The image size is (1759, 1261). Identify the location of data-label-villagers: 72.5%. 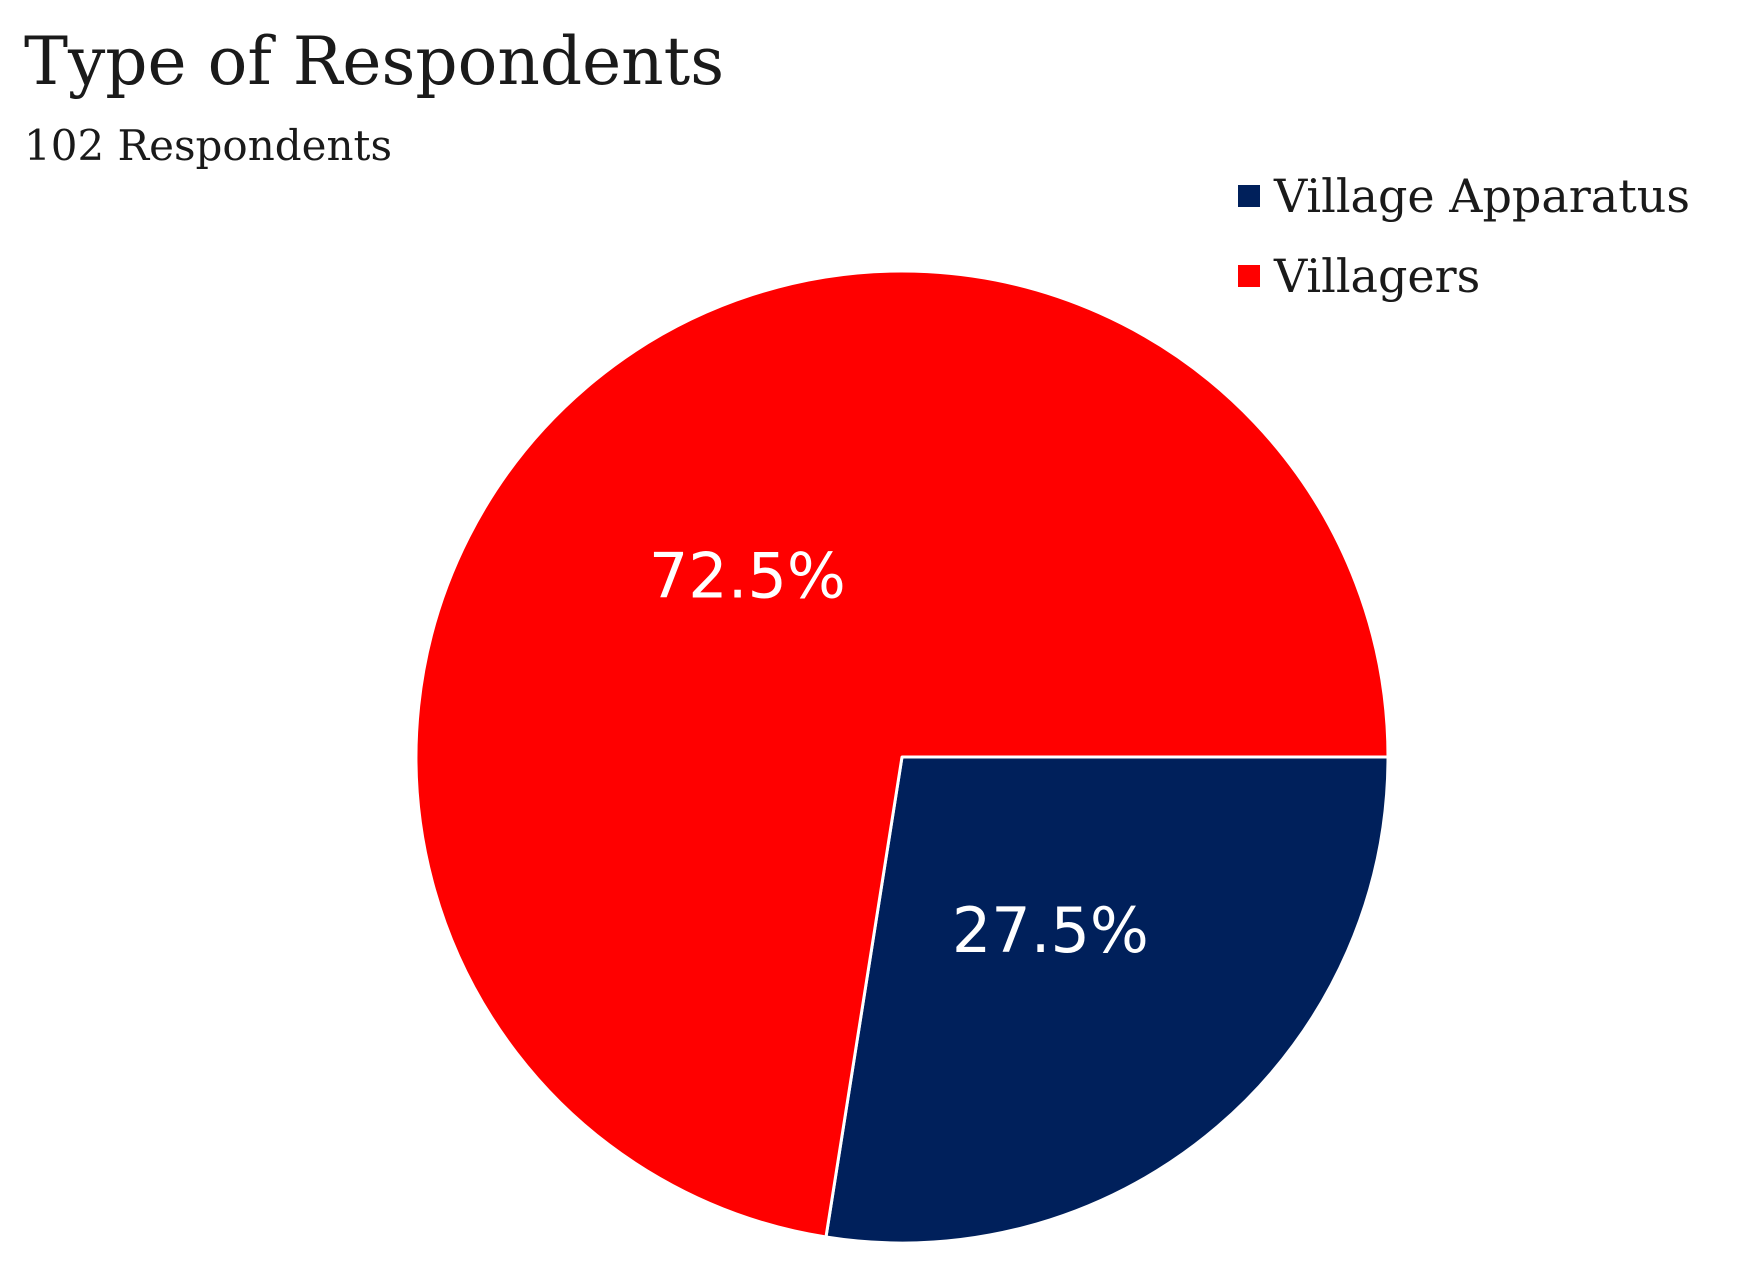
(747, 575).